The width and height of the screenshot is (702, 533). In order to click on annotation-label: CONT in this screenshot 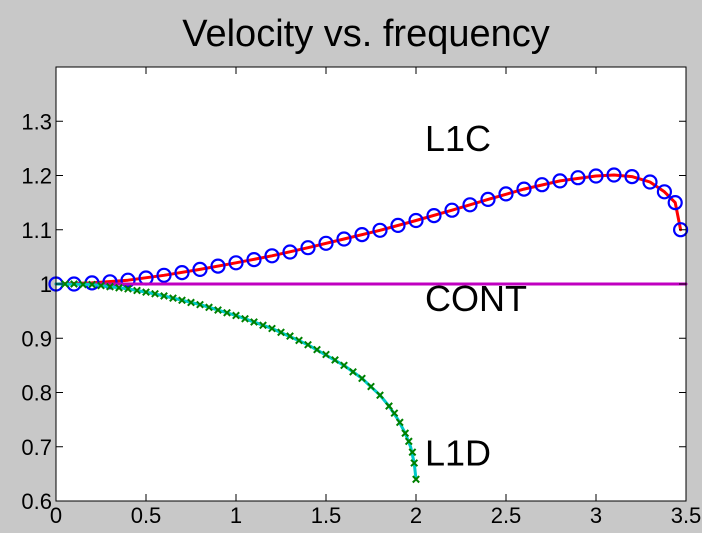, I will do `click(476, 298)`.